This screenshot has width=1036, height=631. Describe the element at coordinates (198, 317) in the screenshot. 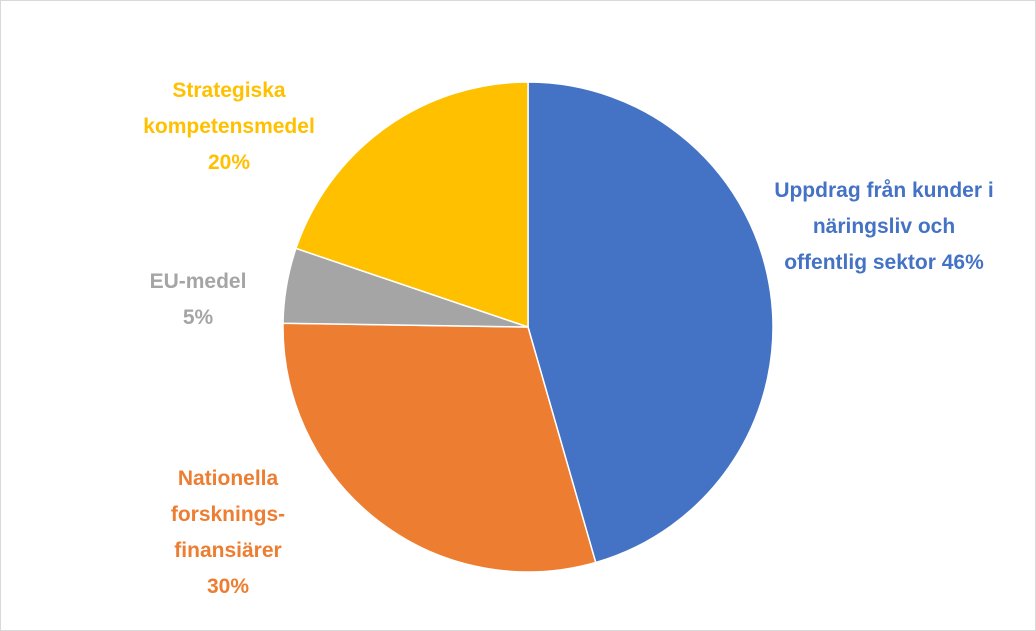

I see `value-label: 5%` at that location.